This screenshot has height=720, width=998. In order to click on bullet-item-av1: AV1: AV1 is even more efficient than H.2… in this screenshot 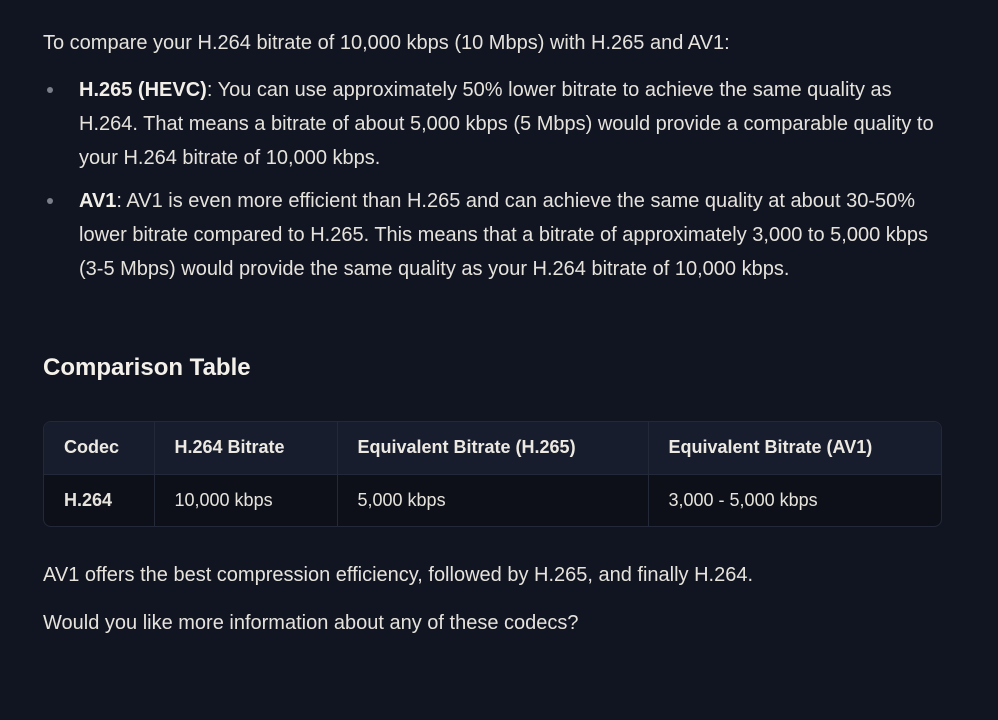, I will do `click(492, 235)`.